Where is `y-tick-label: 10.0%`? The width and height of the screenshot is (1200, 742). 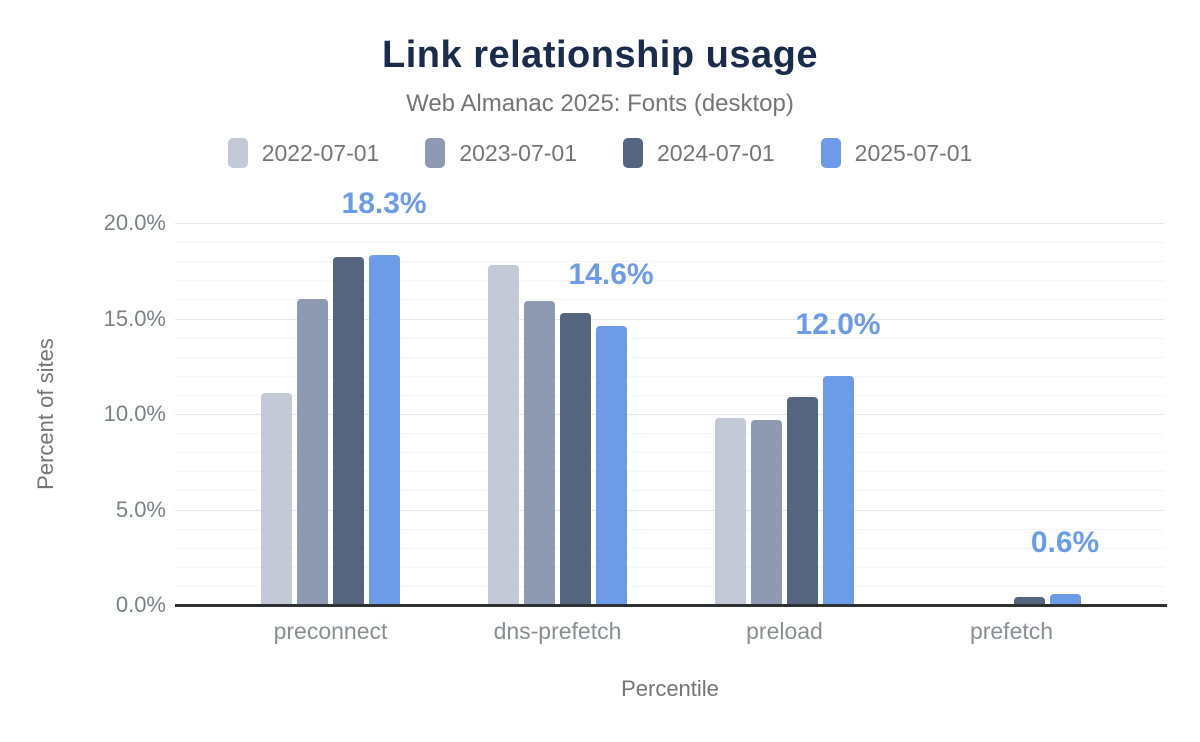 y-tick-label: 10.0% is located at coordinates (134, 413).